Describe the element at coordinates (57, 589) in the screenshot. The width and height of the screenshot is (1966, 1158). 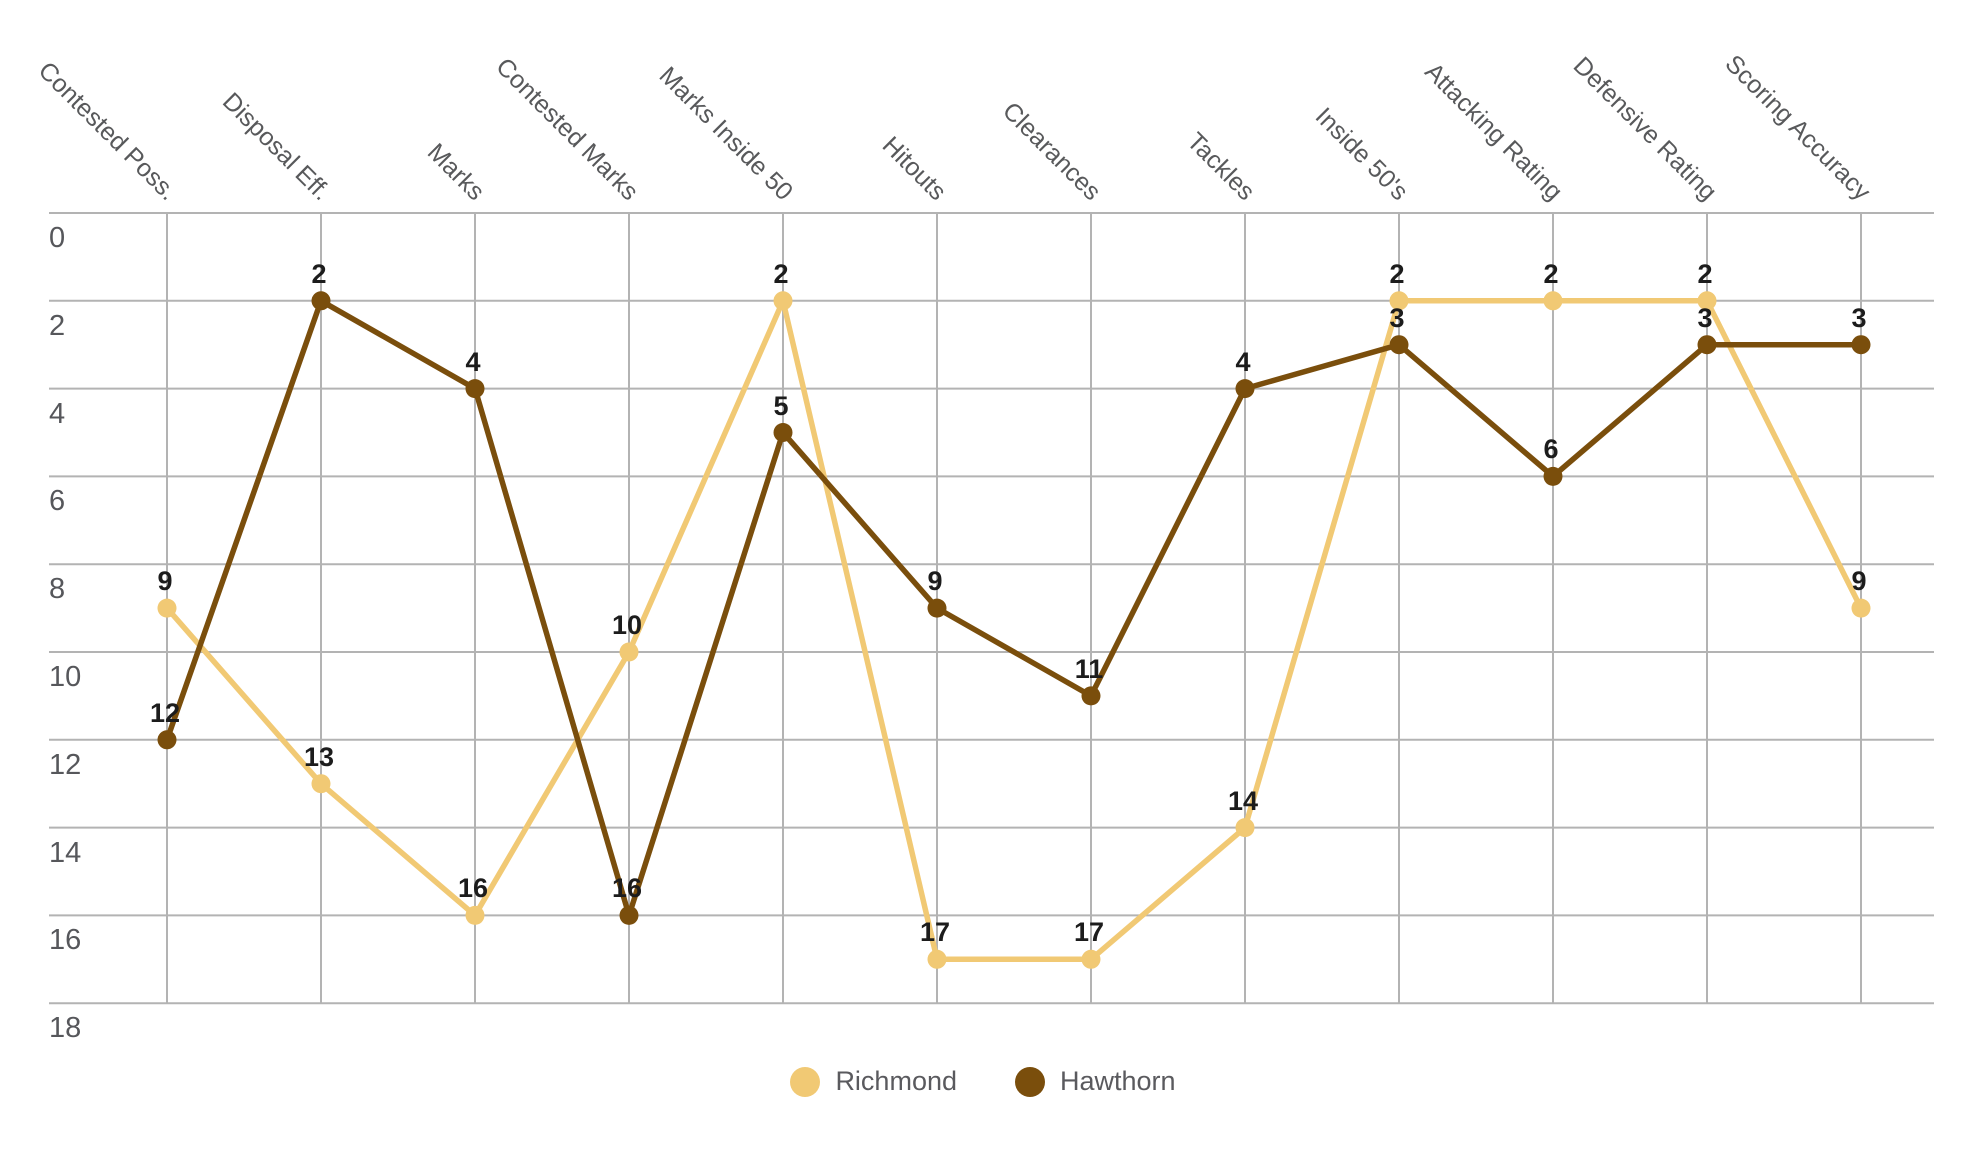
I see `y-axis-tick-label: 8` at that location.